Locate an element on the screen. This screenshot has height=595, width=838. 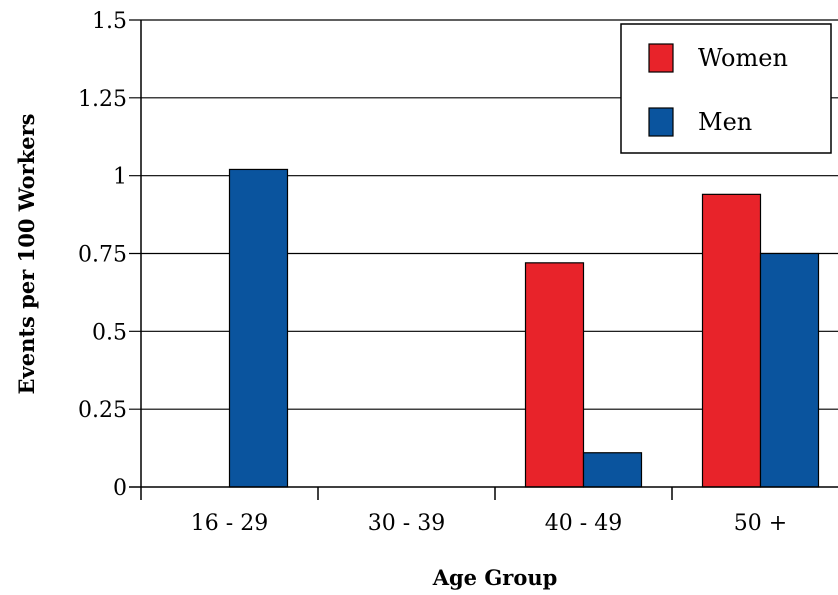
legend-swatch-women is located at coordinates (661, 58).